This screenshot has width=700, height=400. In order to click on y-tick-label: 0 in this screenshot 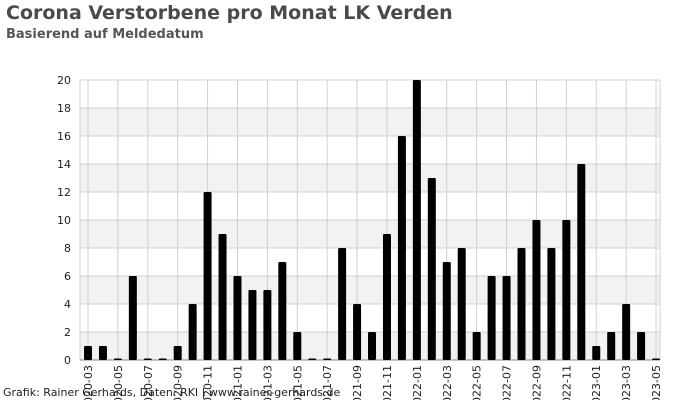, I will do `click(67, 360)`.